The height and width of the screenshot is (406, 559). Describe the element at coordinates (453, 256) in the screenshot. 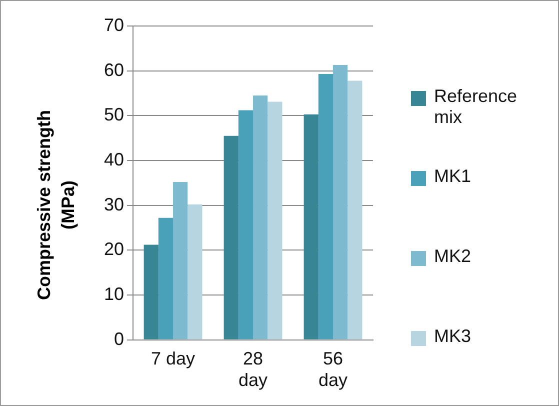

I see `legend-label: MK2` at that location.